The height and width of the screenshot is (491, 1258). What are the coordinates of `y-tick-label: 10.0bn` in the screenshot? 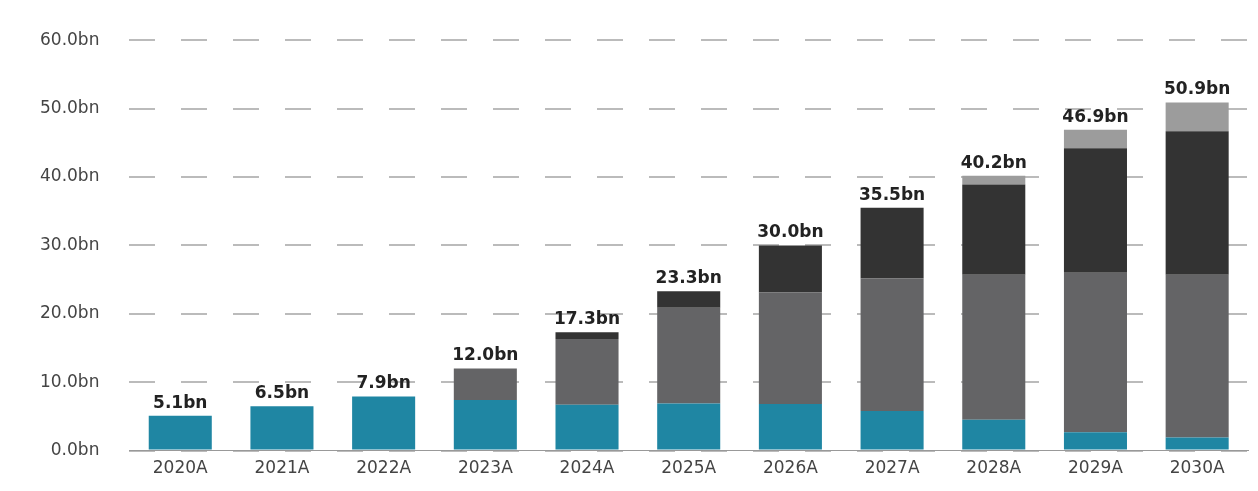 It's located at (70, 380).